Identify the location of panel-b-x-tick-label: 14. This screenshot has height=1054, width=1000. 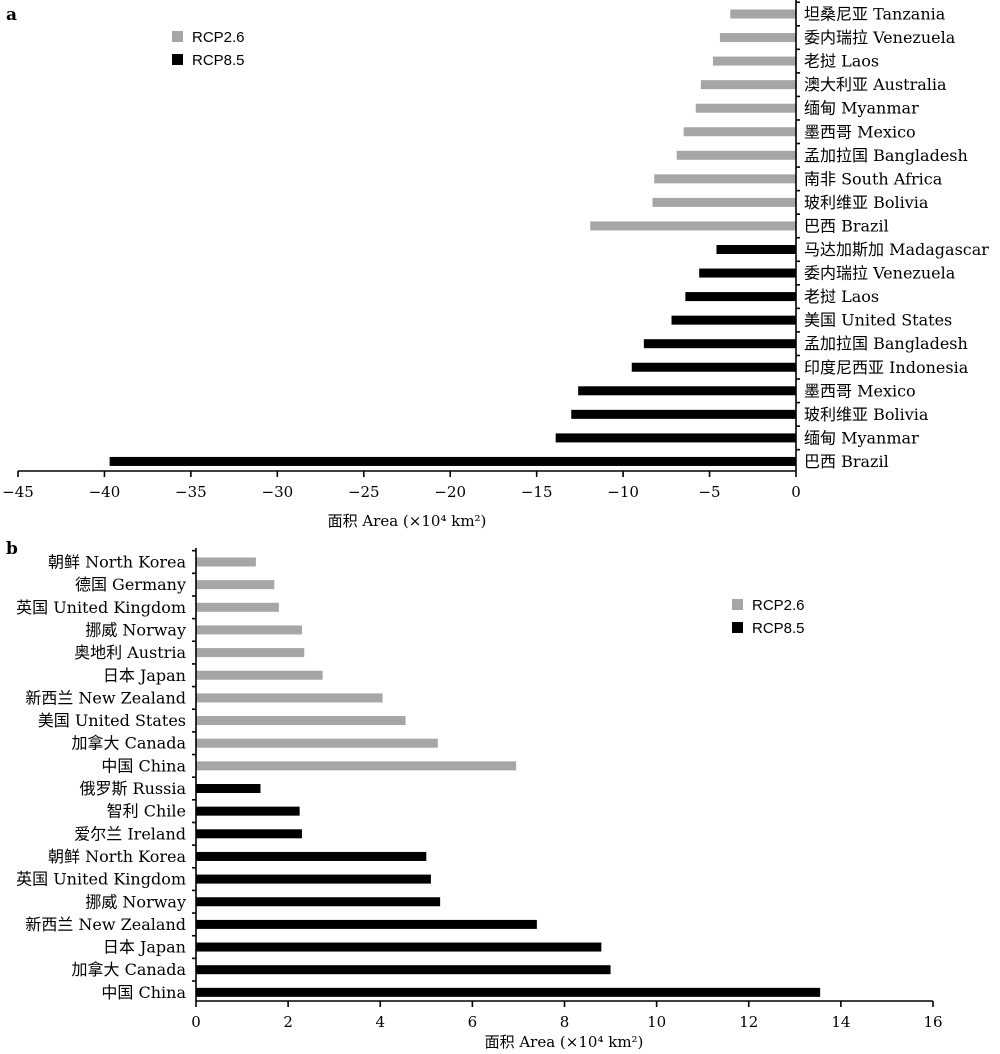
(840, 1022).